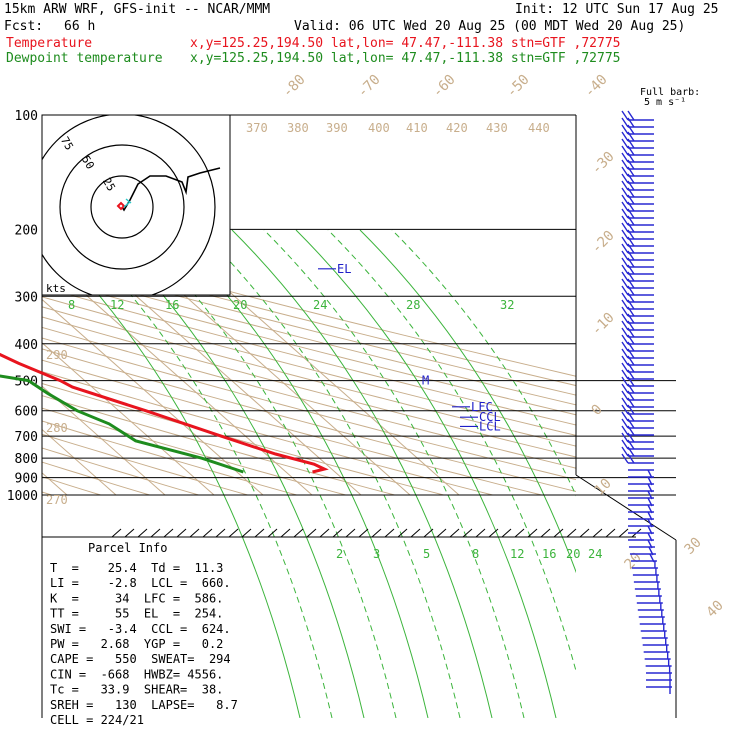 The height and width of the screenshot is (740, 740). What do you see at coordinates (57, 355) in the screenshot?
I see `adiabat-label: 290` at bounding box center [57, 355].